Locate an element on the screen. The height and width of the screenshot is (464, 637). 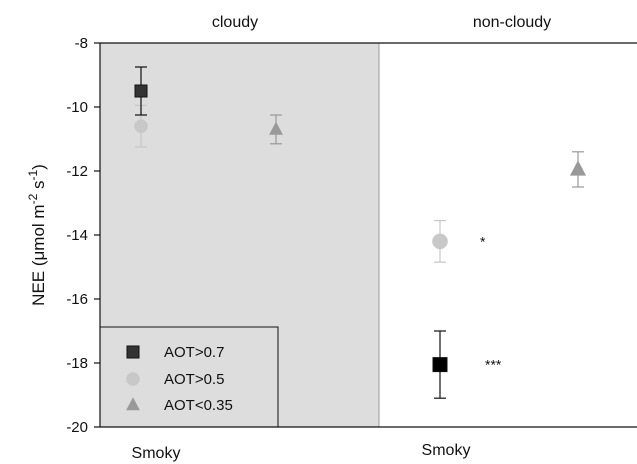
x-category-cloudy: Smoky is located at coordinates (156, 453).